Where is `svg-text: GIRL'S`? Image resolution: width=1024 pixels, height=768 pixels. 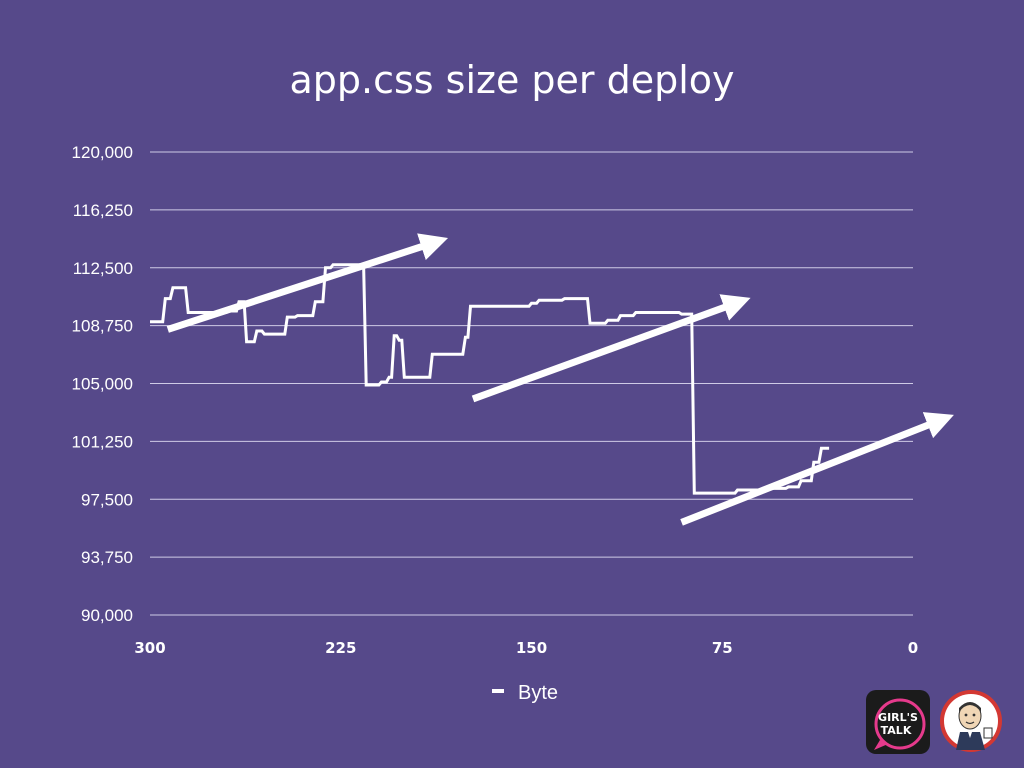 svg-text: GIRL'S is located at coordinates (898, 717).